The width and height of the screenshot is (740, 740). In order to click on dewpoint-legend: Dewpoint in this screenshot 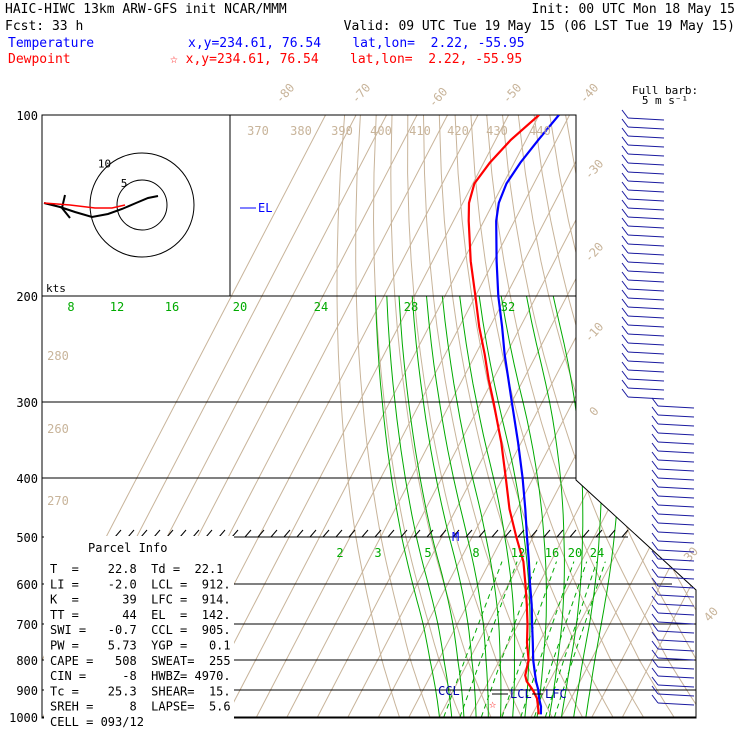, I will do `click(39, 59)`.